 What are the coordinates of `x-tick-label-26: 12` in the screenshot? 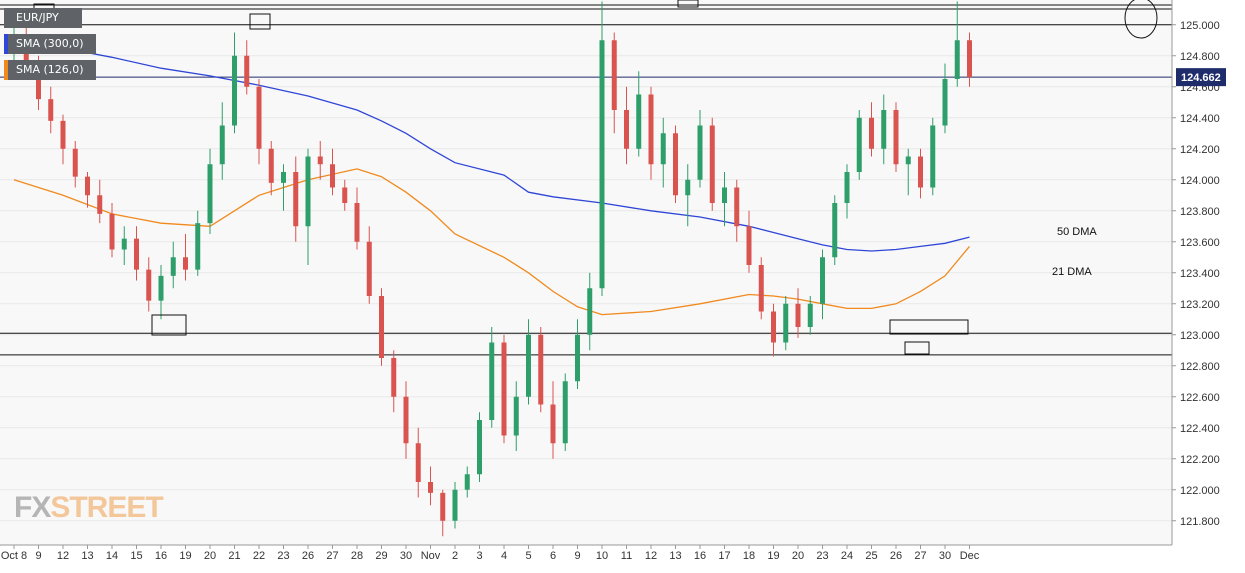 It's located at (651, 556).